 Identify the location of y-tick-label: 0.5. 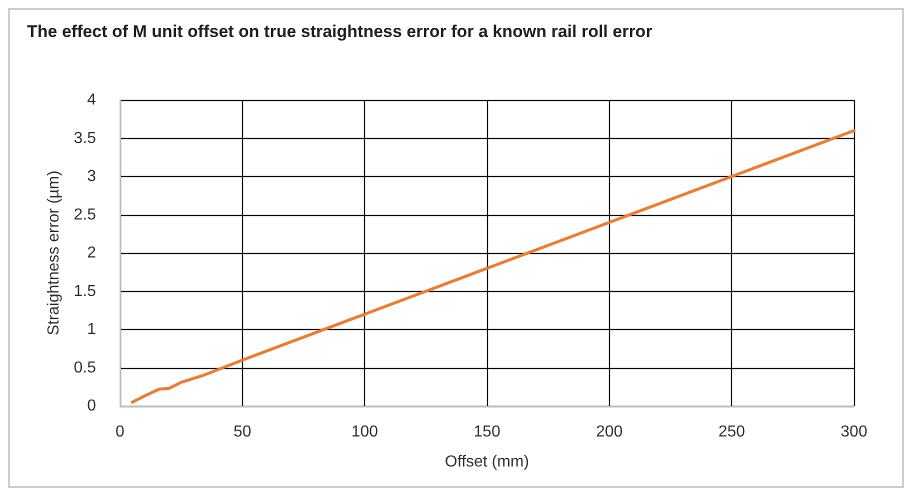
(85, 367).